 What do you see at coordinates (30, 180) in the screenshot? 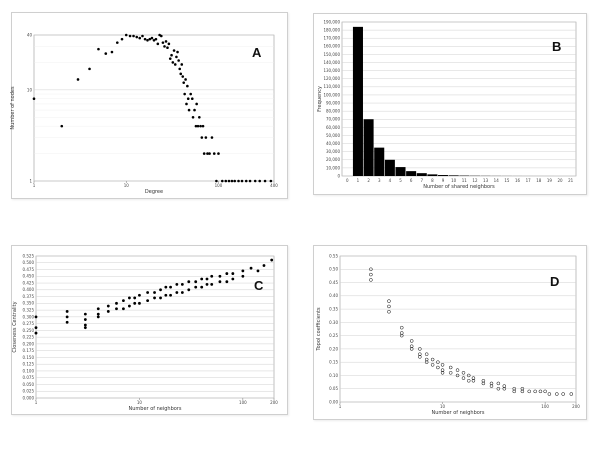
I see `y-tick-label: 1` at bounding box center [30, 180].